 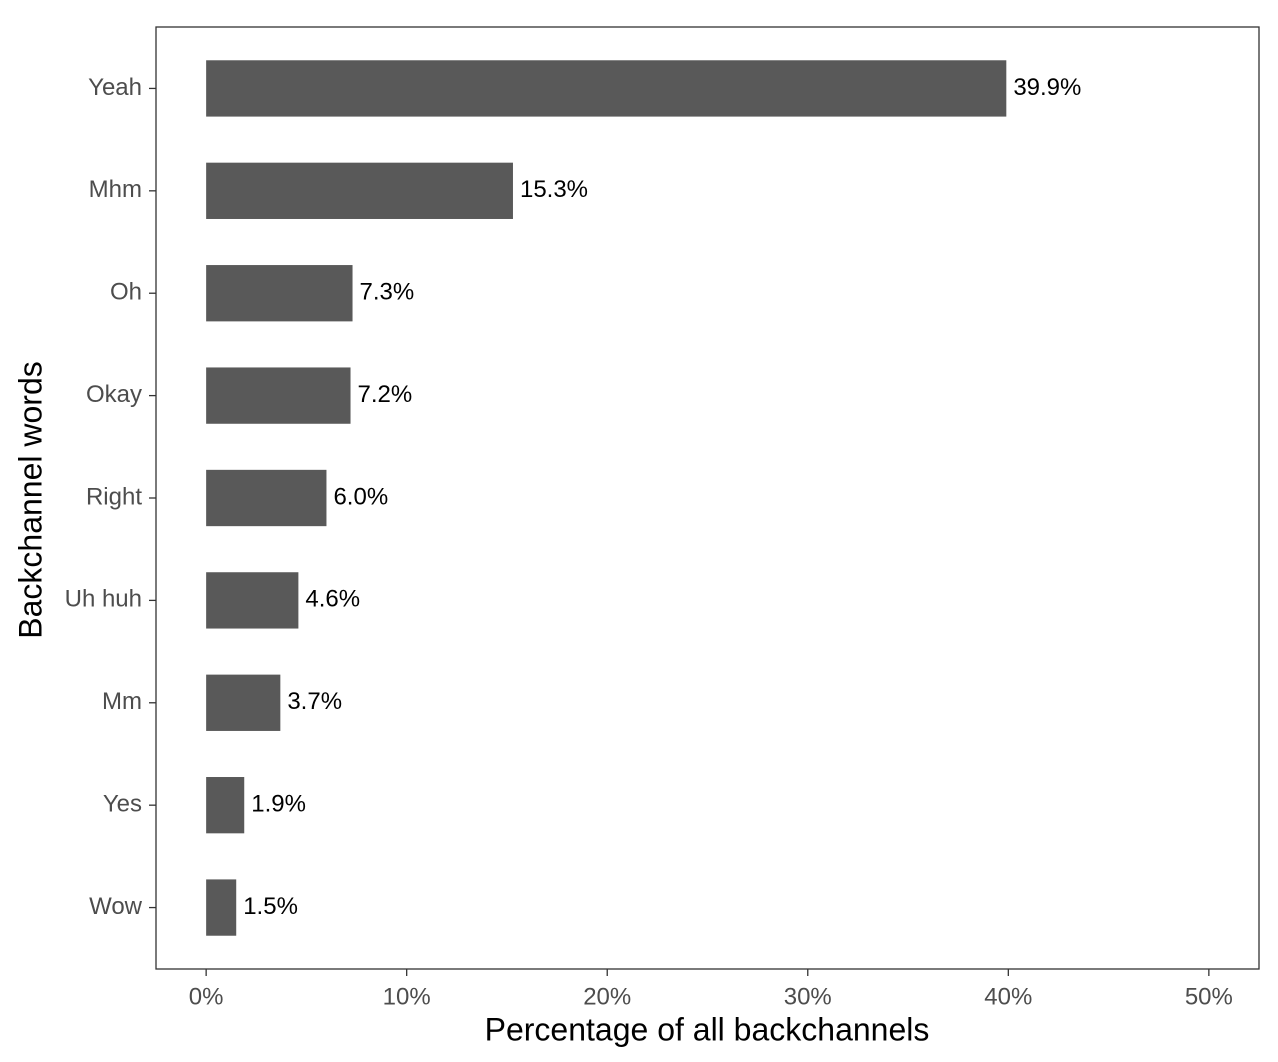 I want to click on y-tick-label: Yes, so click(x=122, y=804).